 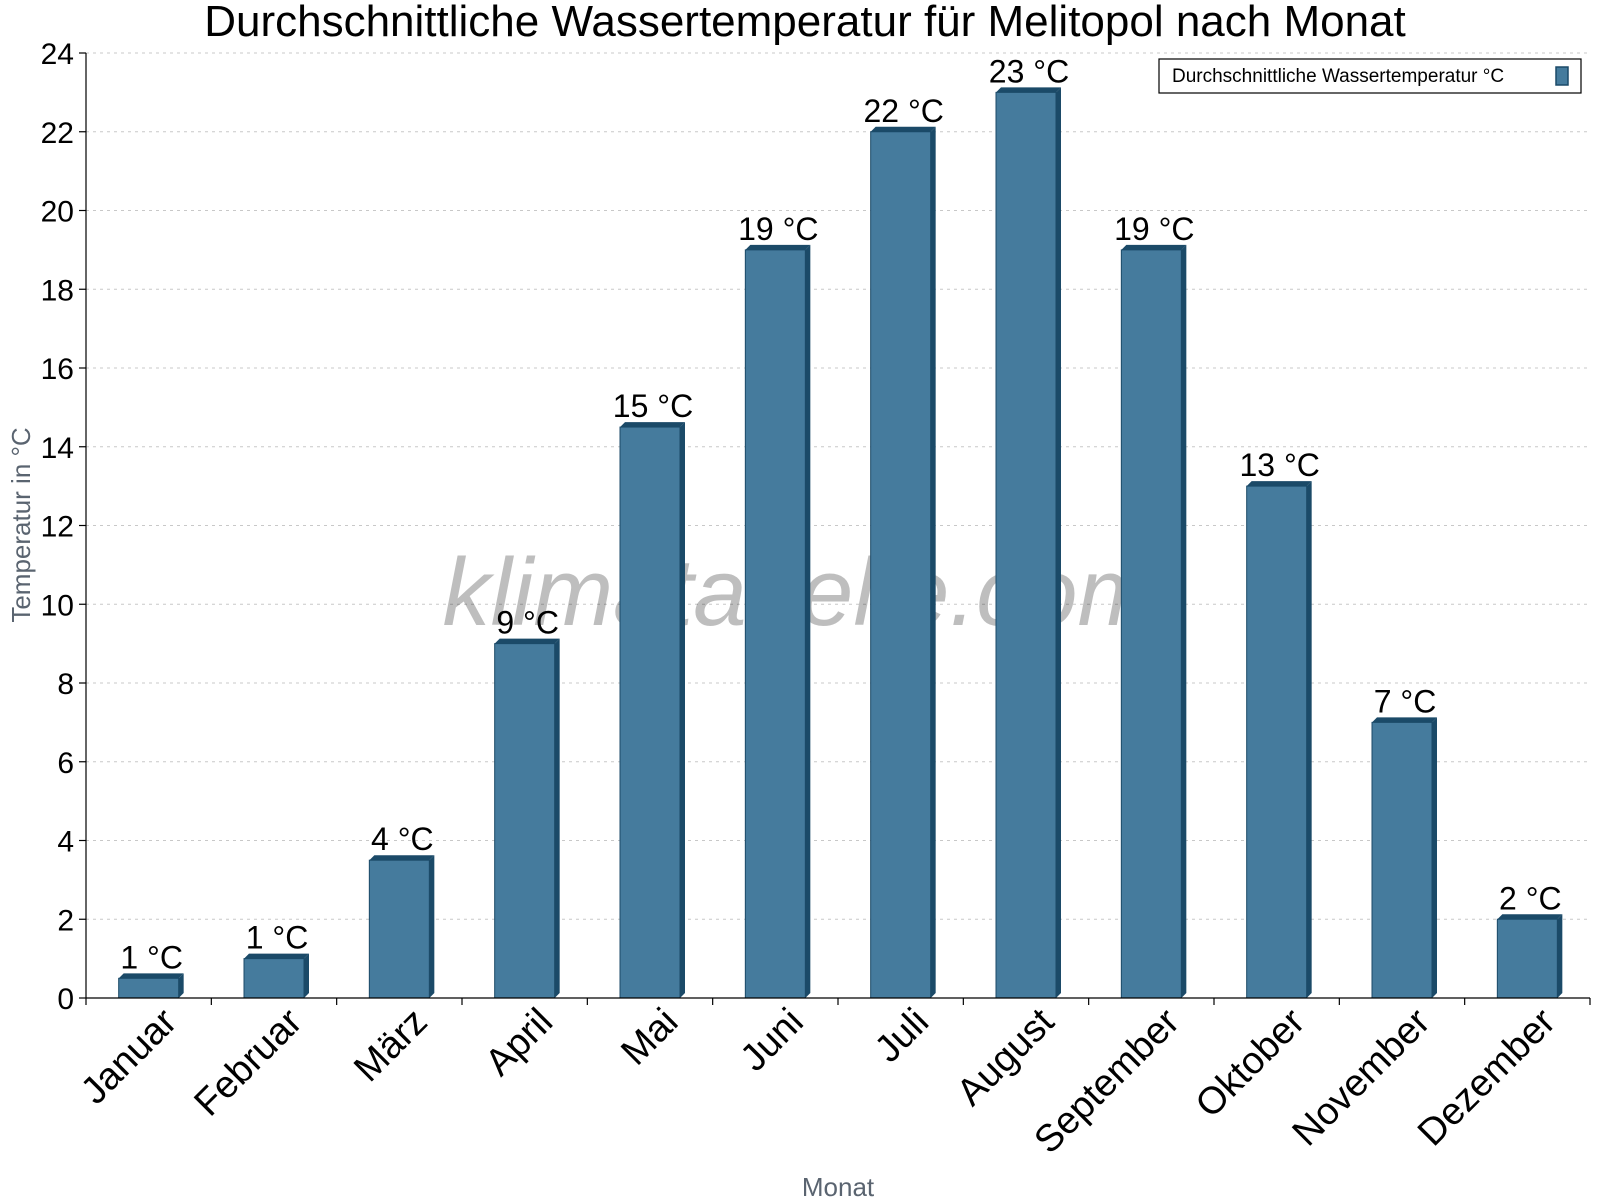 What do you see at coordinates (519, 1042) in the screenshot?
I see `x-tick-label: April` at bounding box center [519, 1042].